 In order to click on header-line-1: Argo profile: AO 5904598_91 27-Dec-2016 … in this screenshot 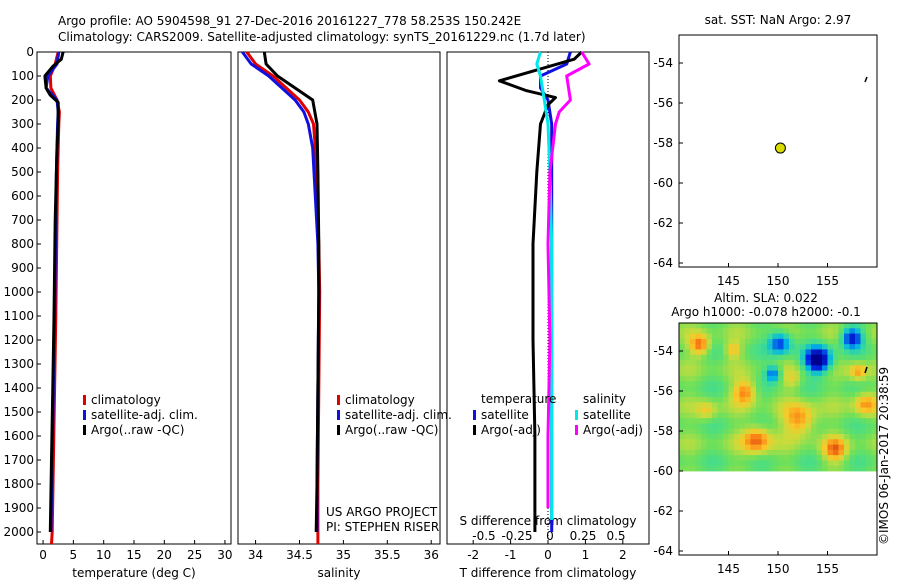, I will do `click(289, 21)`.